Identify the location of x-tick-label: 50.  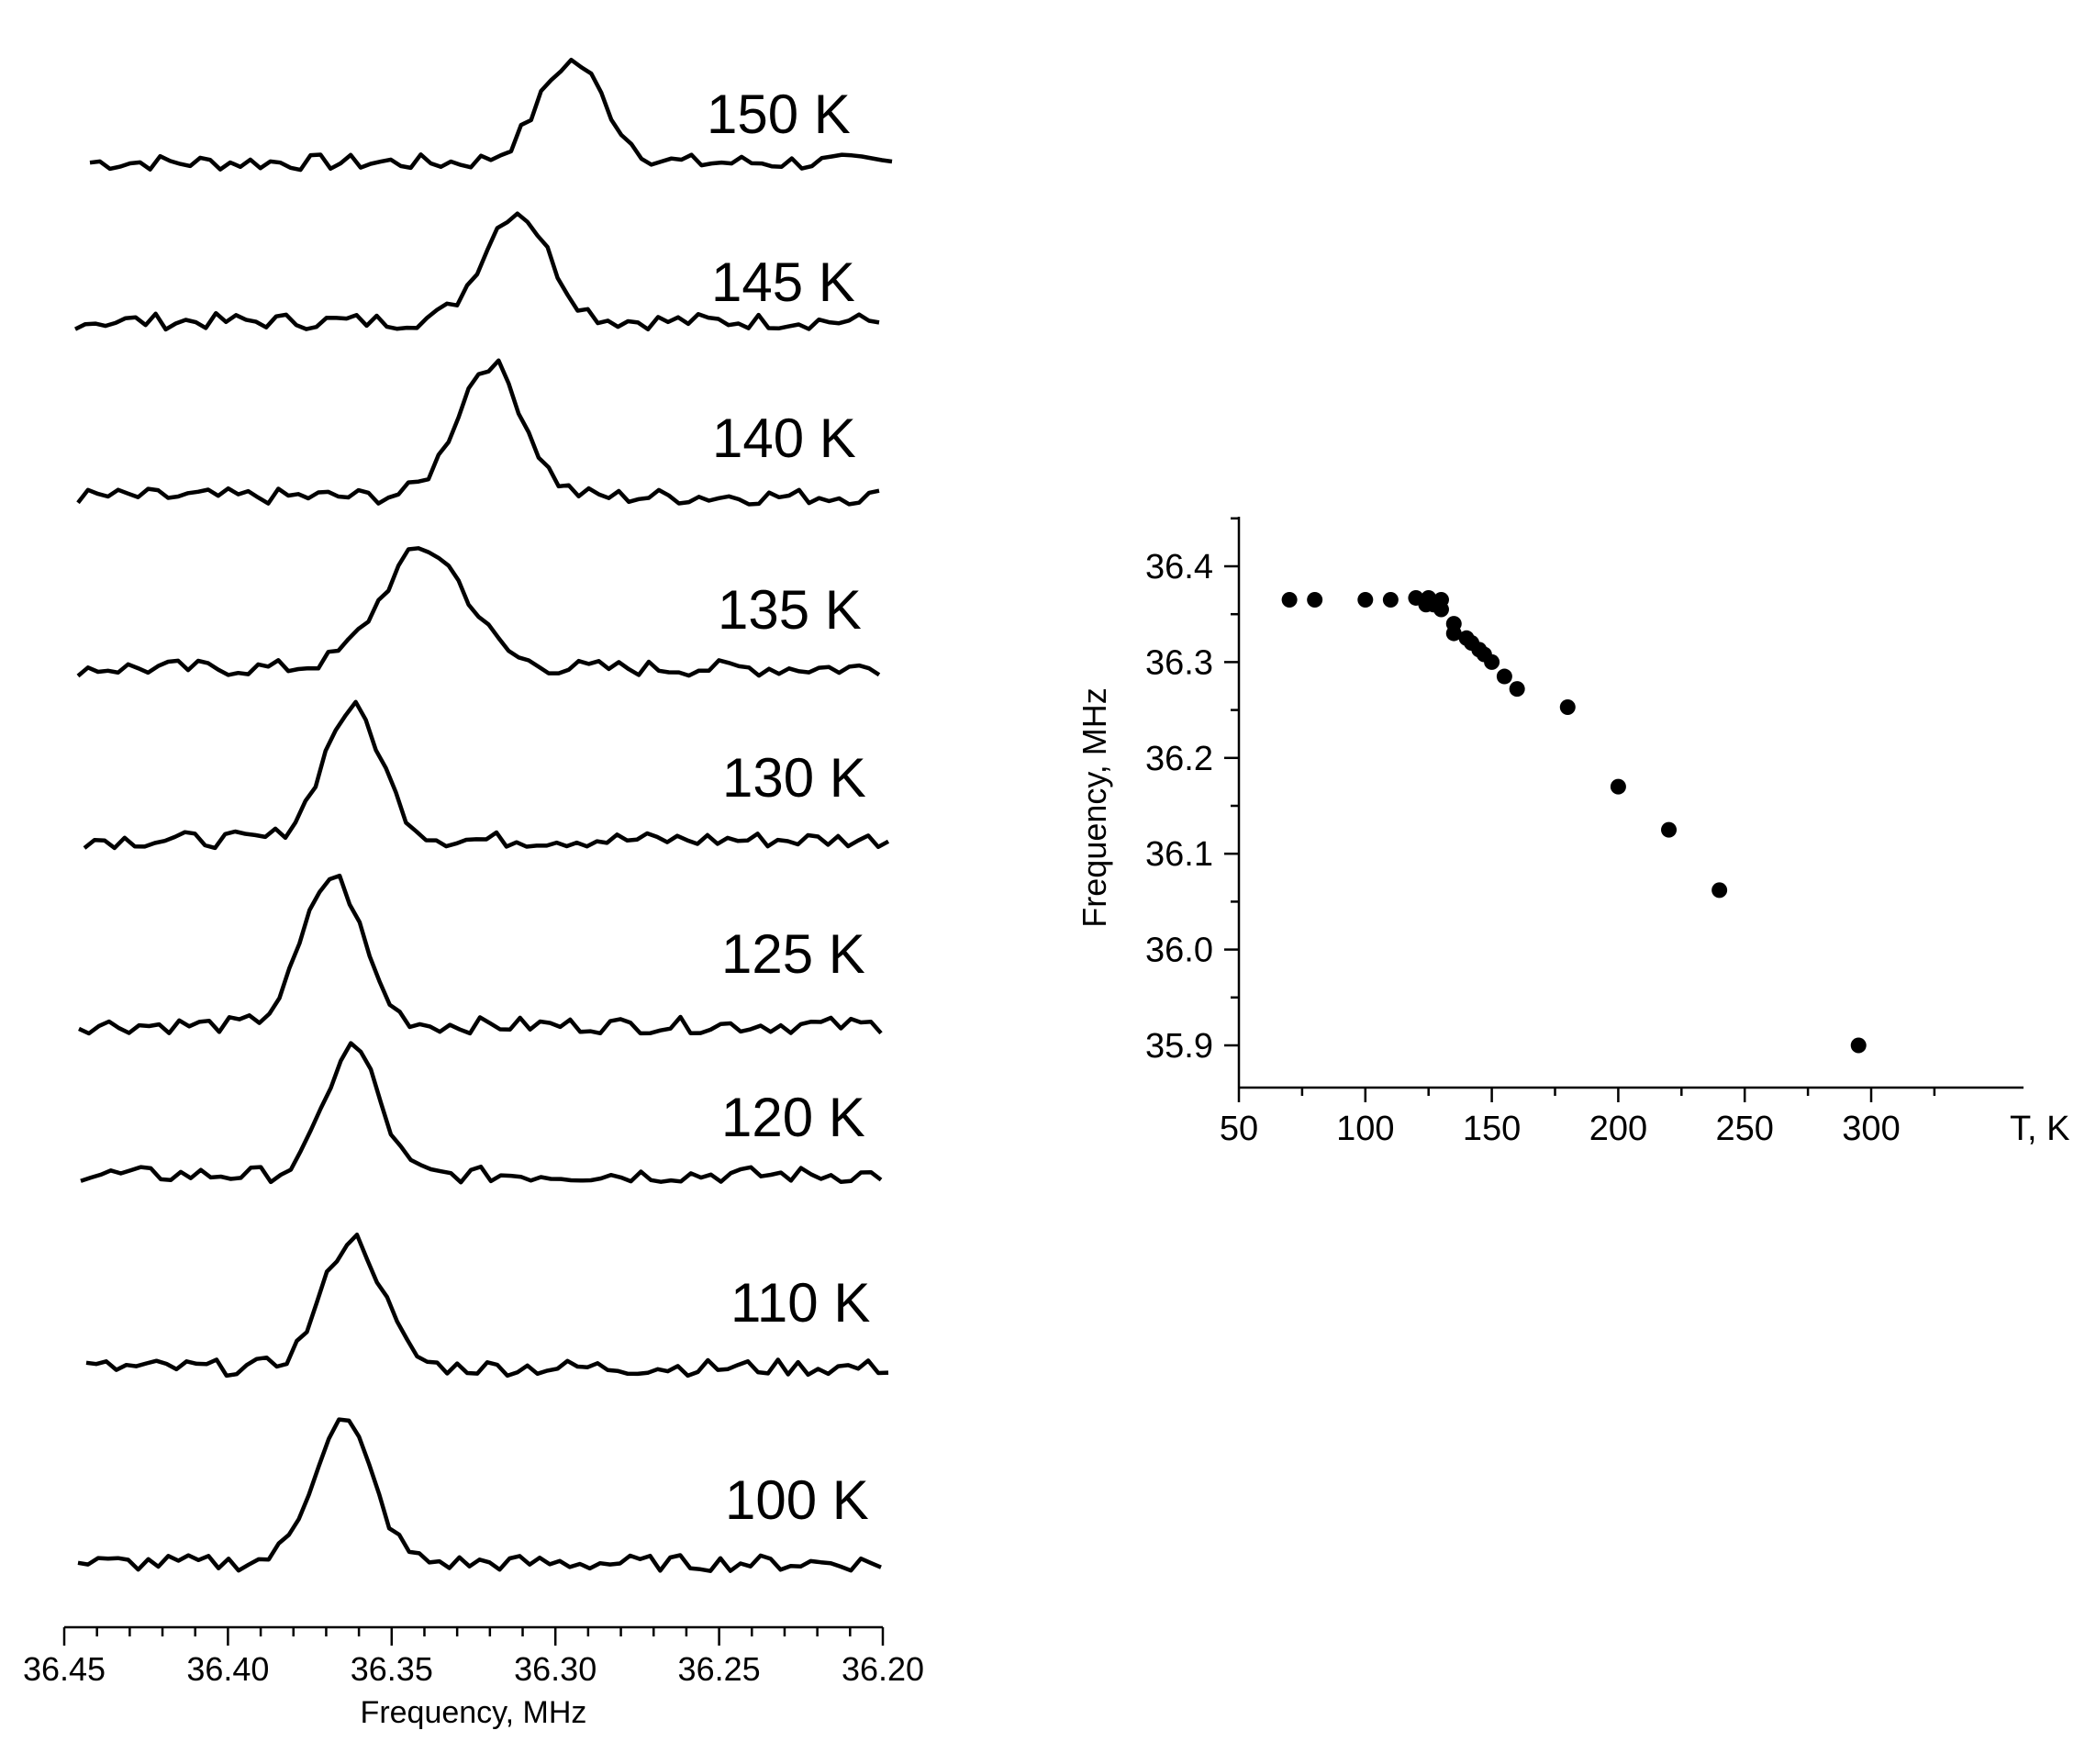
(1239, 1129).